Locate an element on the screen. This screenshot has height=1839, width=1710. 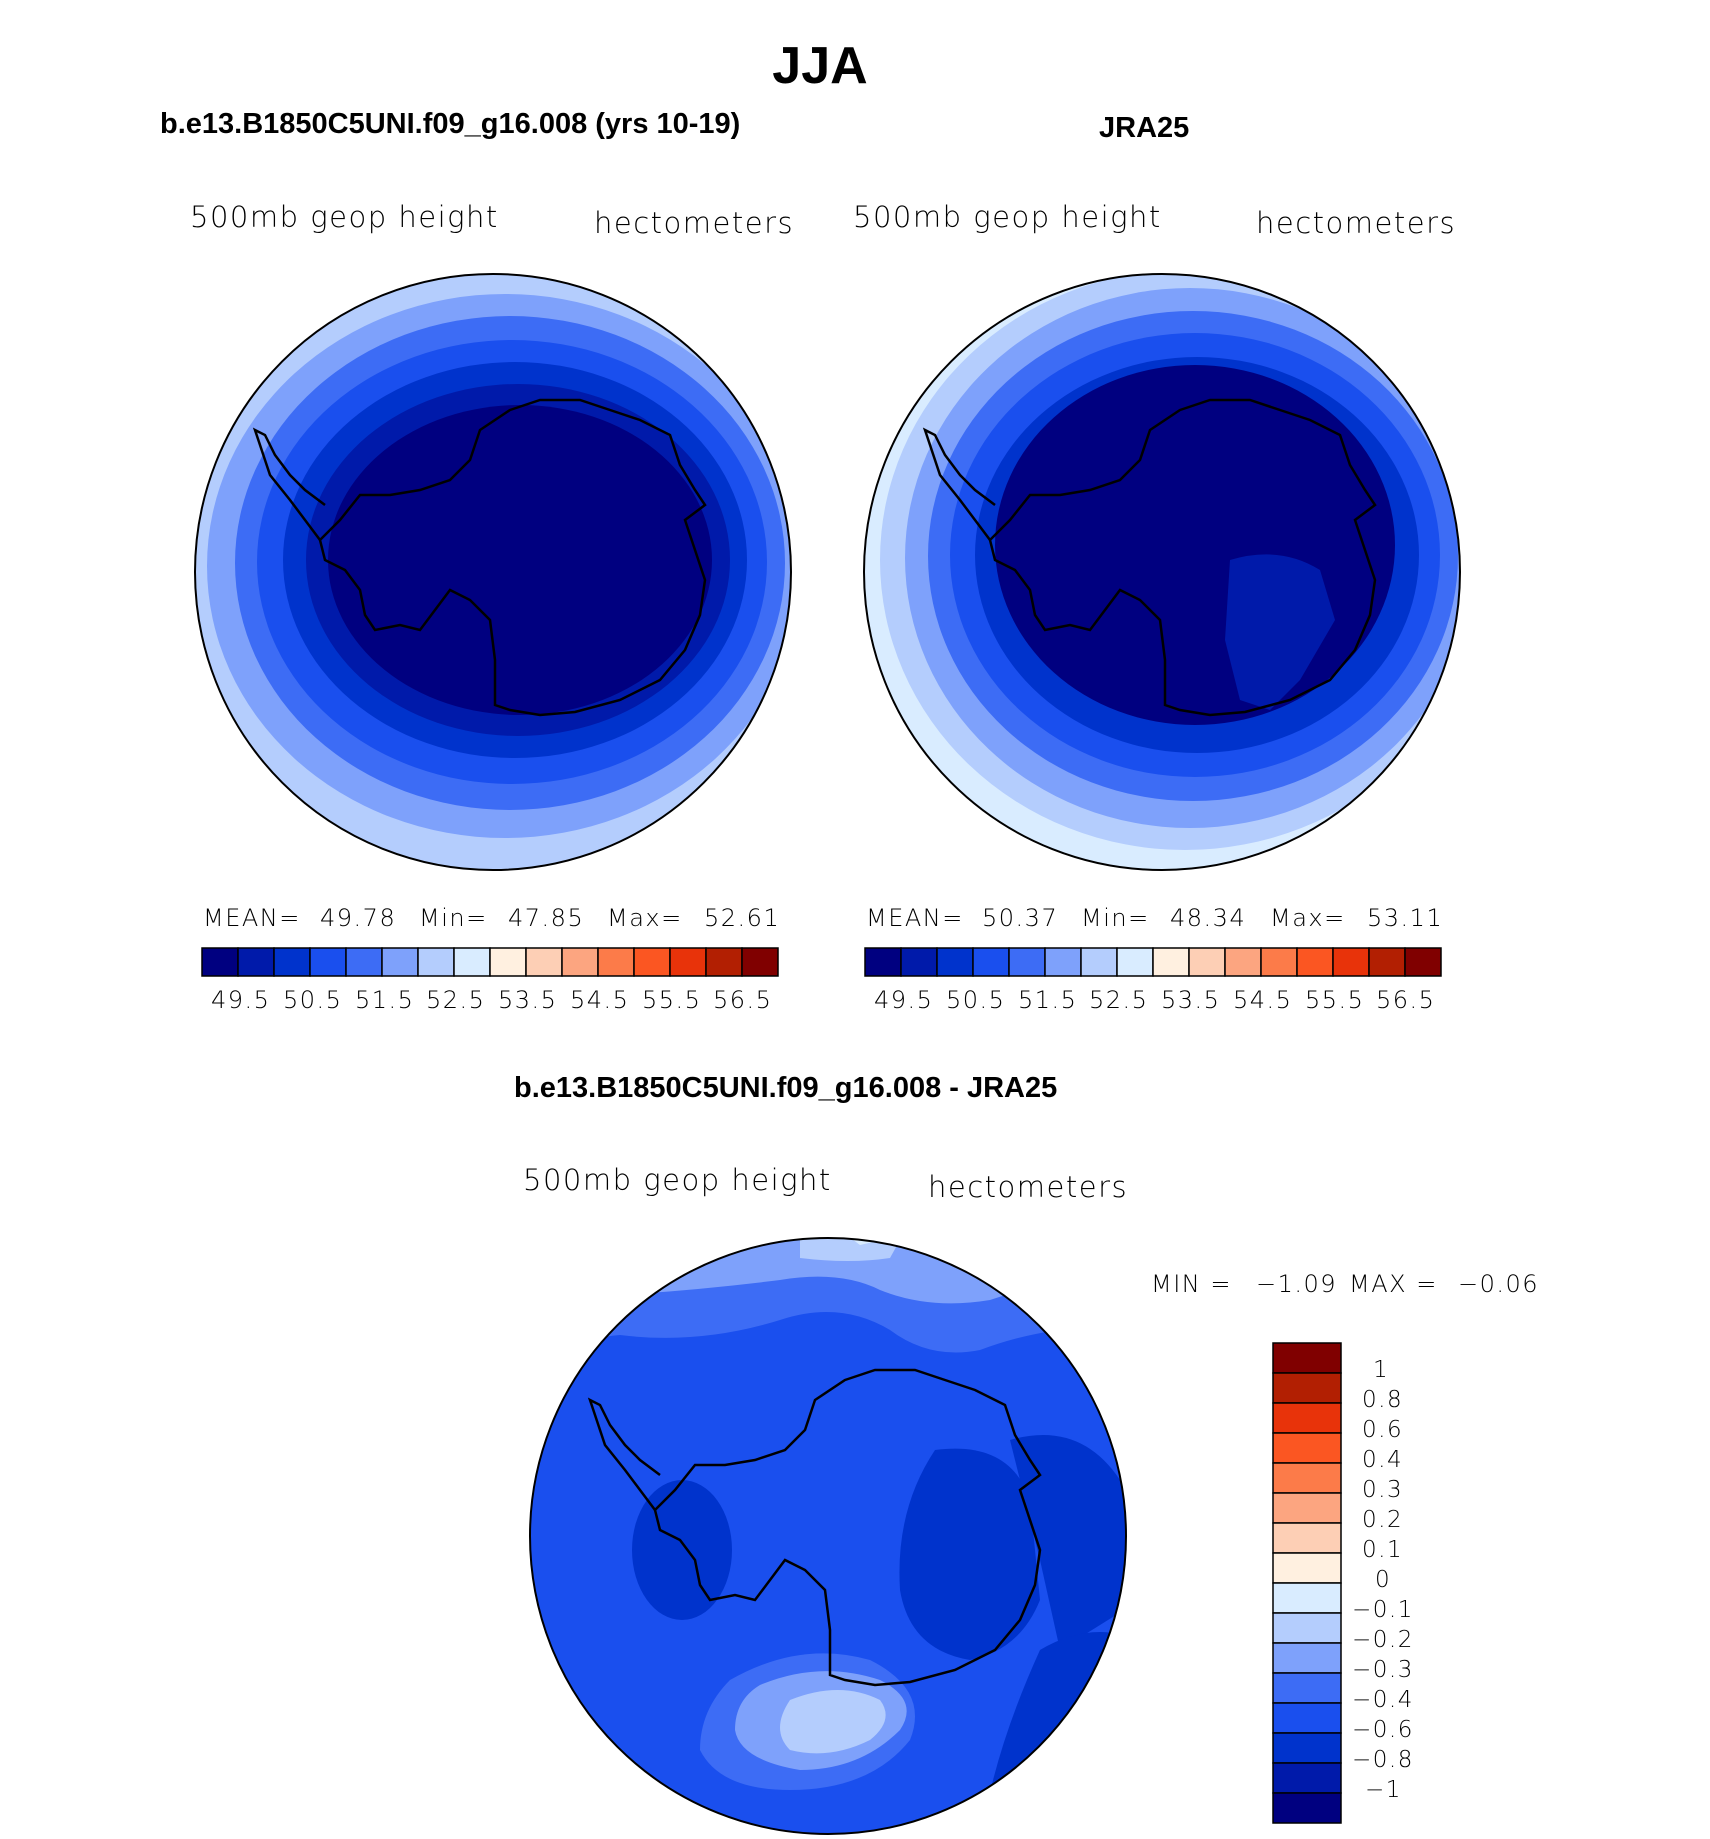
panel-right-variable: 500mb geop height is located at coordinates (1007, 217).